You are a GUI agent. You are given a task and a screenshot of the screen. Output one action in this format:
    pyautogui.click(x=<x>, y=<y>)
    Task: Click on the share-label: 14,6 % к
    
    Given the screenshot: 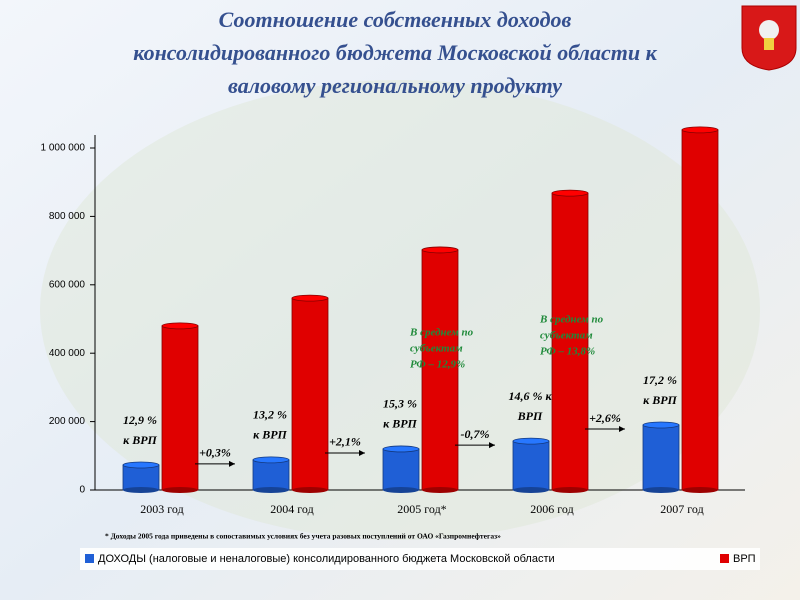 What is the action you would take?
    pyautogui.click(x=530, y=396)
    